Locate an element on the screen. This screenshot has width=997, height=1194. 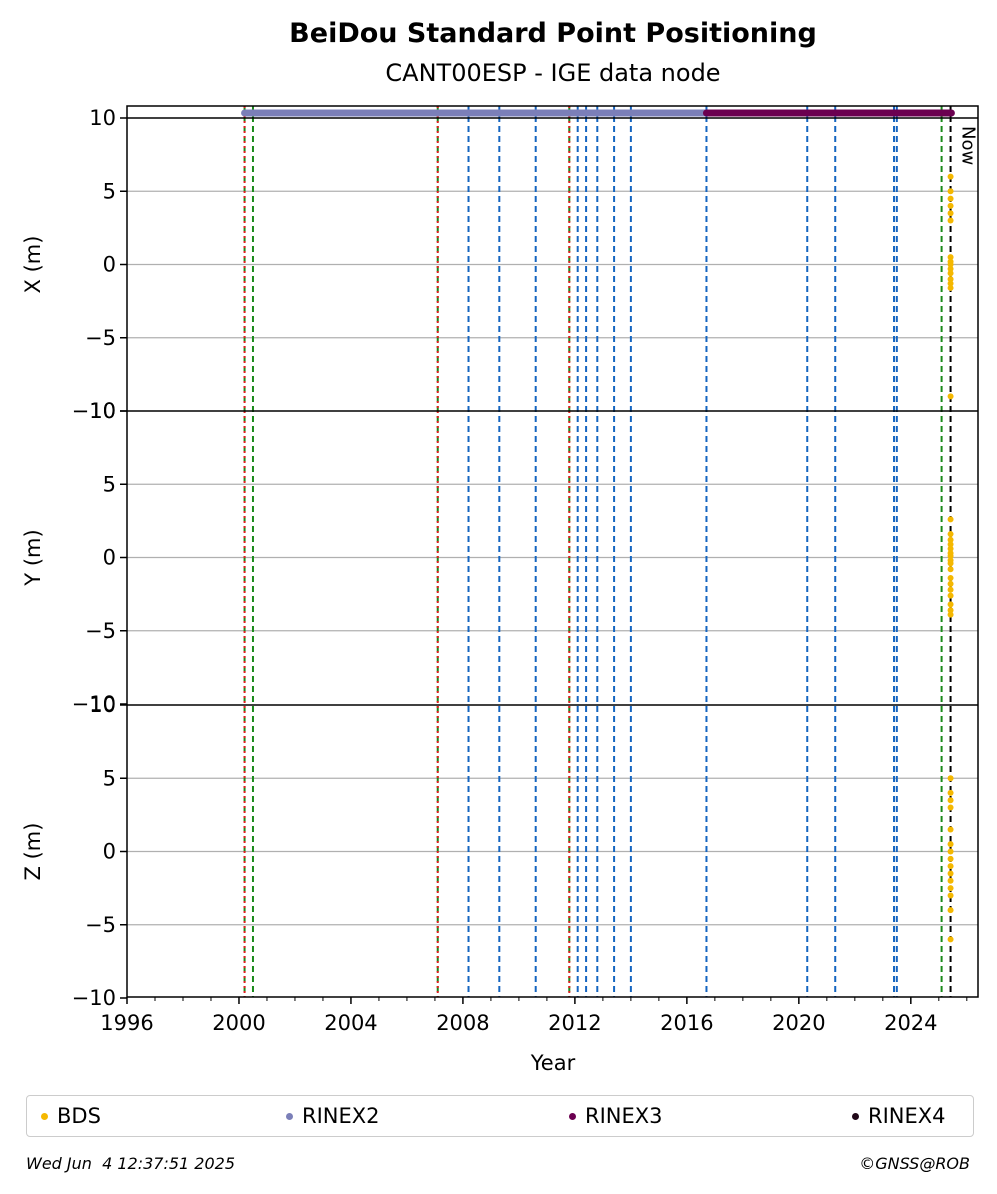
legend-item-rinex3: RINEX3 is located at coordinates (616, 1116).